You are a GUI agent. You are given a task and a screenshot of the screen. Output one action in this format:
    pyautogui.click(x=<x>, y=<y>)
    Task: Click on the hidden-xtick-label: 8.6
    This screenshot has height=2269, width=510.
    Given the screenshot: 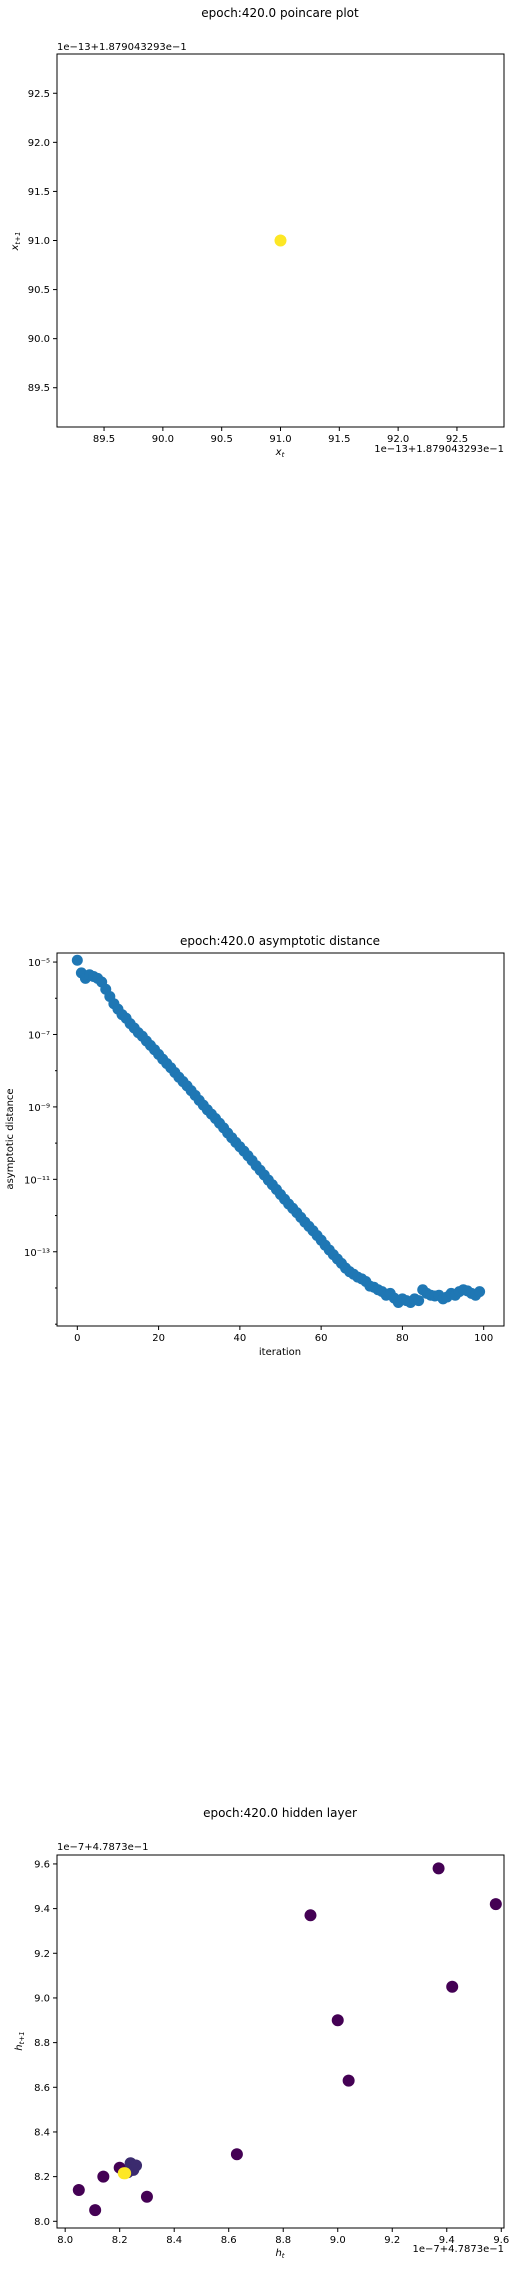 What is the action you would take?
    pyautogui.click(x=229, y=2240)
    